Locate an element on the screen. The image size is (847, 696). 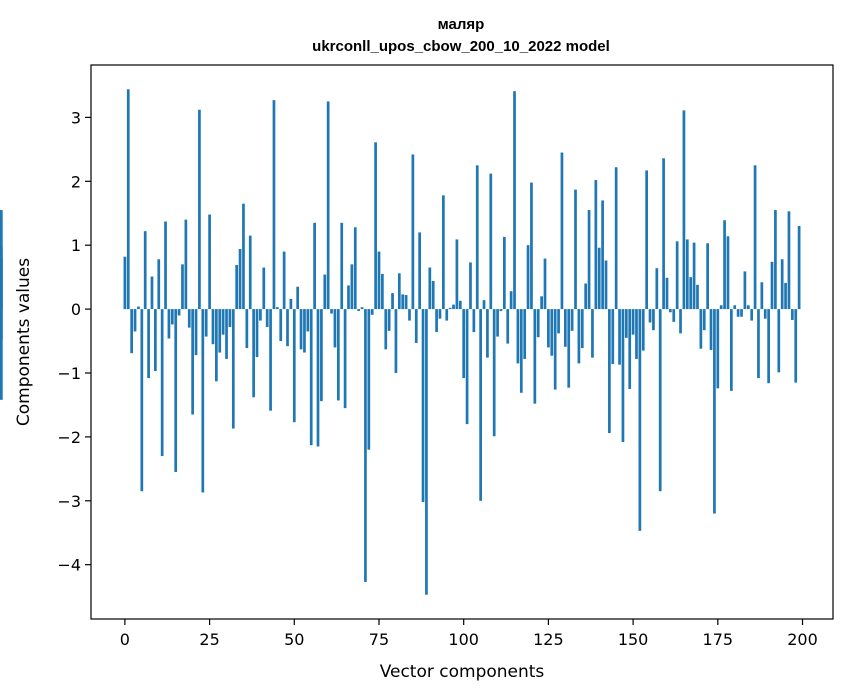
chart-subtitle: ukrconll_upos_cbow_200_10_2022 model is located at coordinates (461, 46).